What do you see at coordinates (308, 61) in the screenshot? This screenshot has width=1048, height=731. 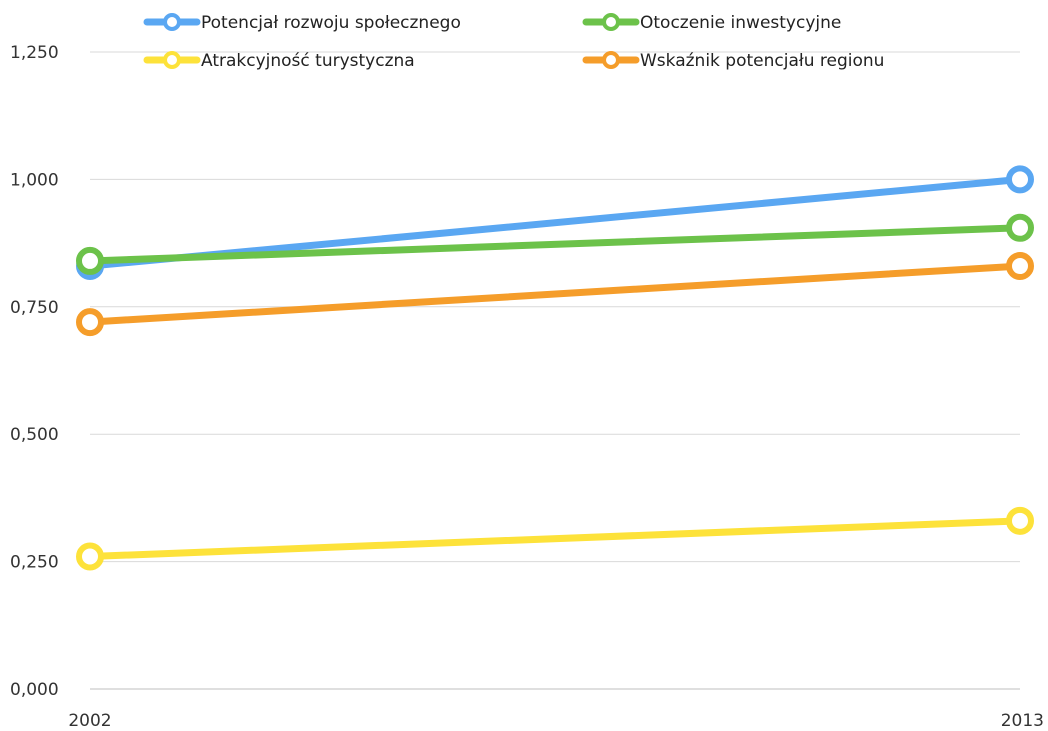 I see `legend-label: Atrakcyjność turystyczna` at bounding box center [308, 61].